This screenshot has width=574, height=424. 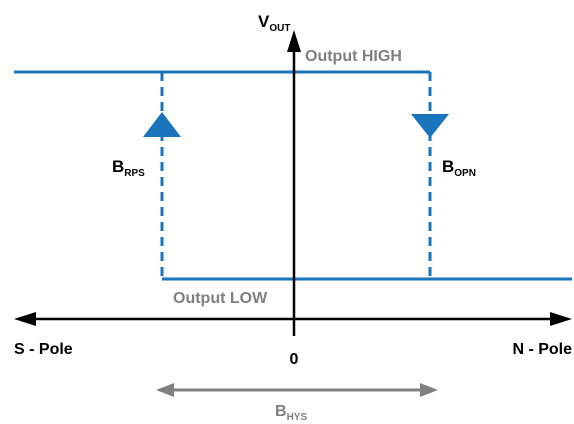 What do you see at coordinates (294, 41) in the screenshot?
I see `vout-axis-arrow-icon` at bounding box center [294, 41].